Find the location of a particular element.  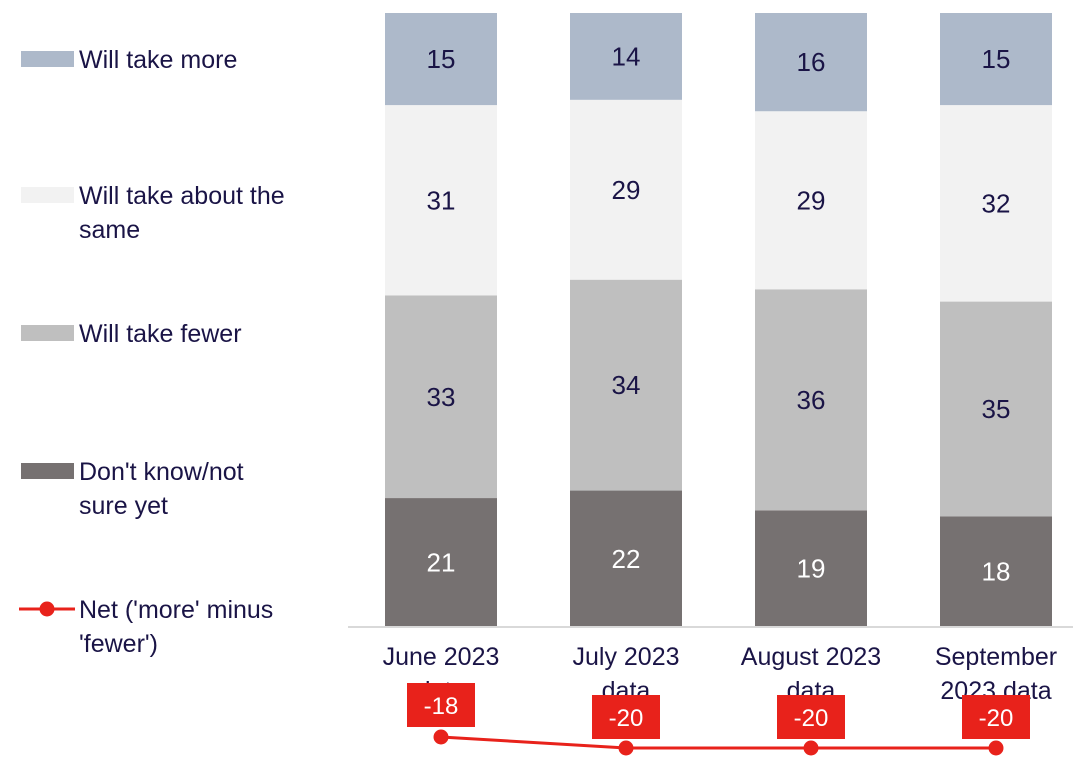

legend-swatch-will-take-fewer is located at coordinates (47, 333).